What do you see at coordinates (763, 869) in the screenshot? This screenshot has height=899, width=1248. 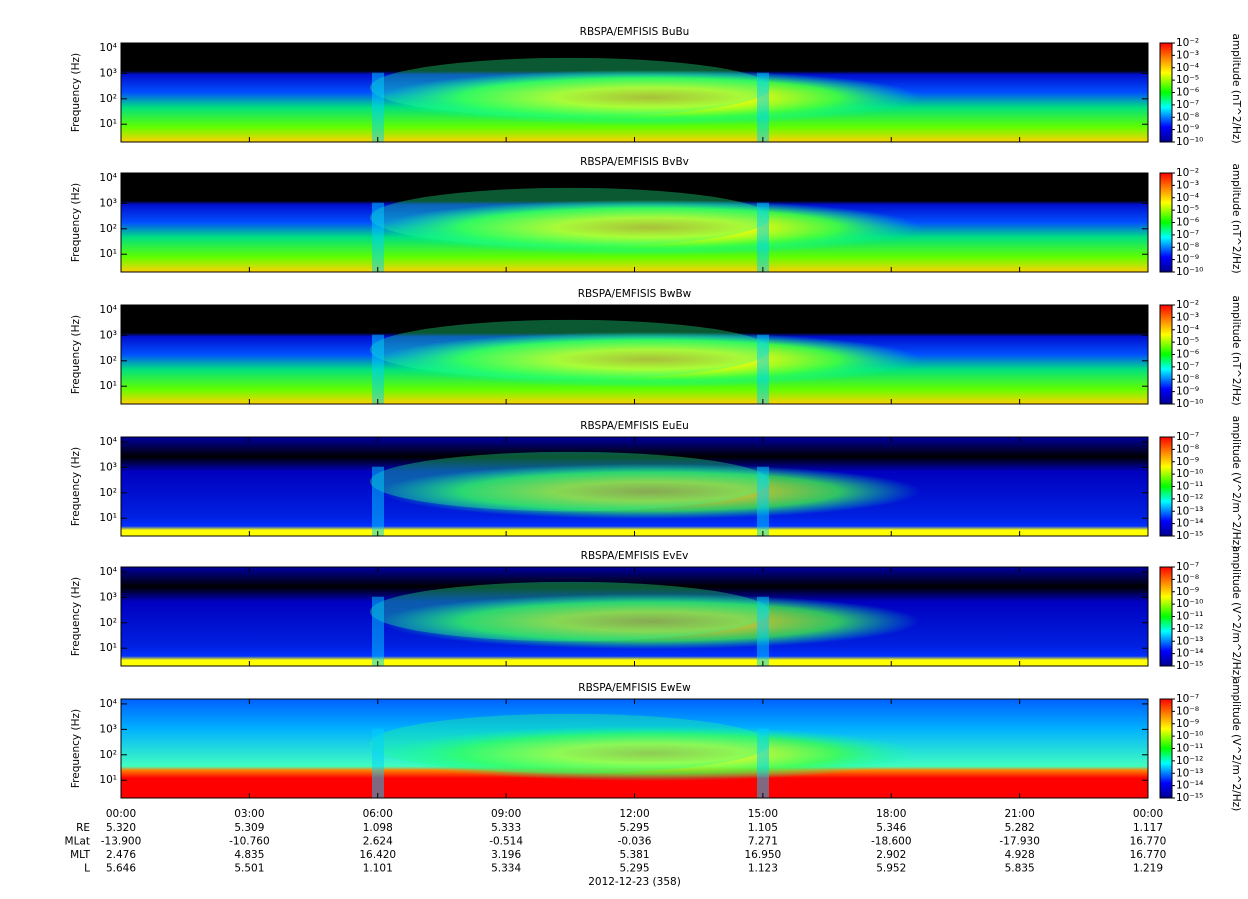 I see `ephemeris-value: 1.123` at bounding box center [763, 869].